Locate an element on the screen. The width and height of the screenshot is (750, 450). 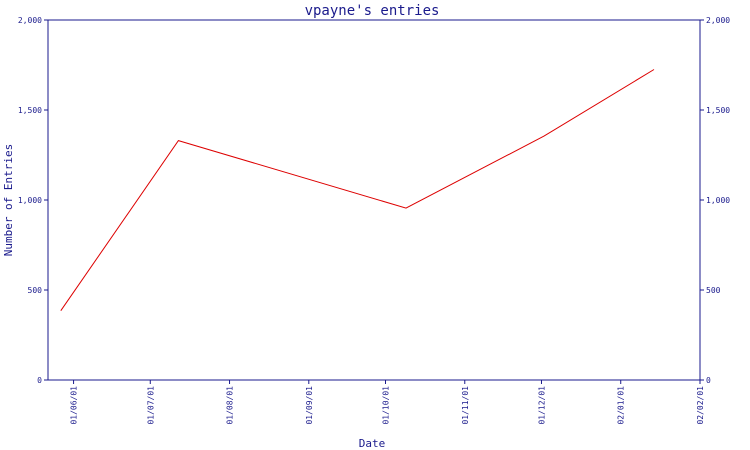
x-tick-label: 01/12/01 is located at coordinates (541, 405).